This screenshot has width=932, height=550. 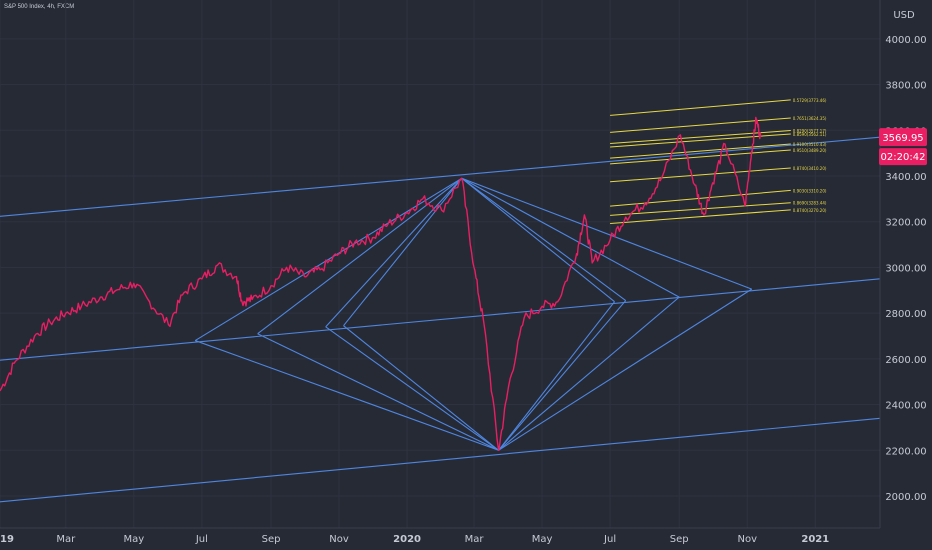 I want to click on fib-label: 0.8290(3577.17), so click(x=810, y=131).